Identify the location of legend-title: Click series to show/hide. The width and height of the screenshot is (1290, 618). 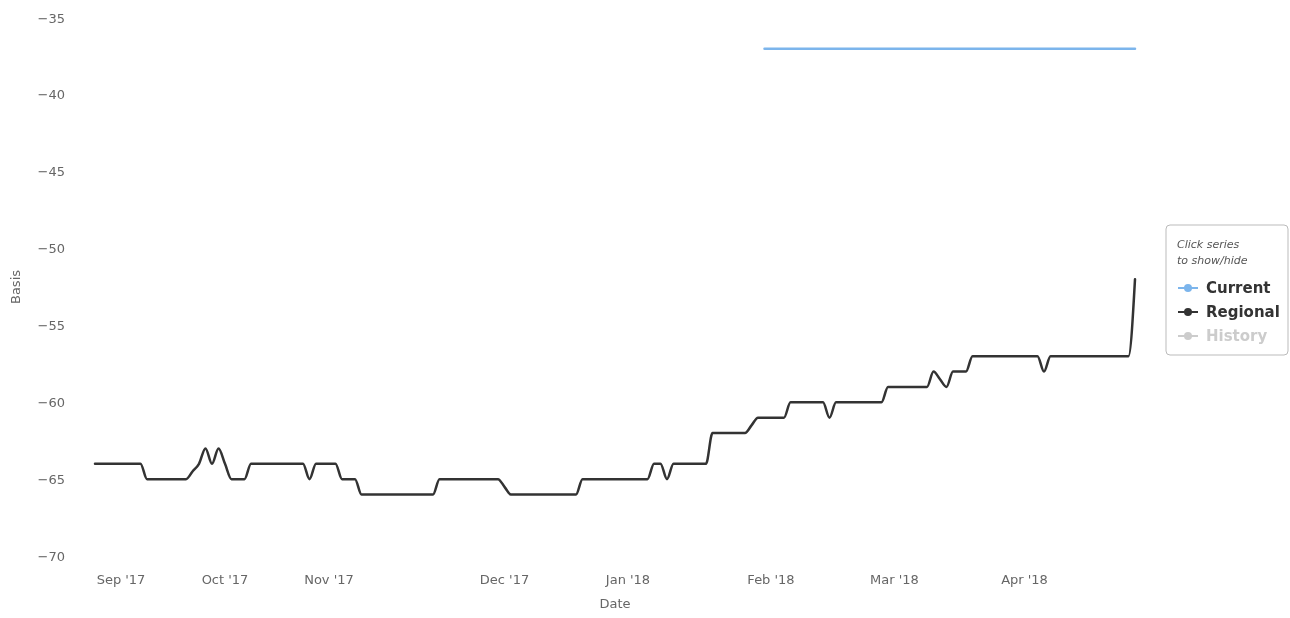
(1212, 252).